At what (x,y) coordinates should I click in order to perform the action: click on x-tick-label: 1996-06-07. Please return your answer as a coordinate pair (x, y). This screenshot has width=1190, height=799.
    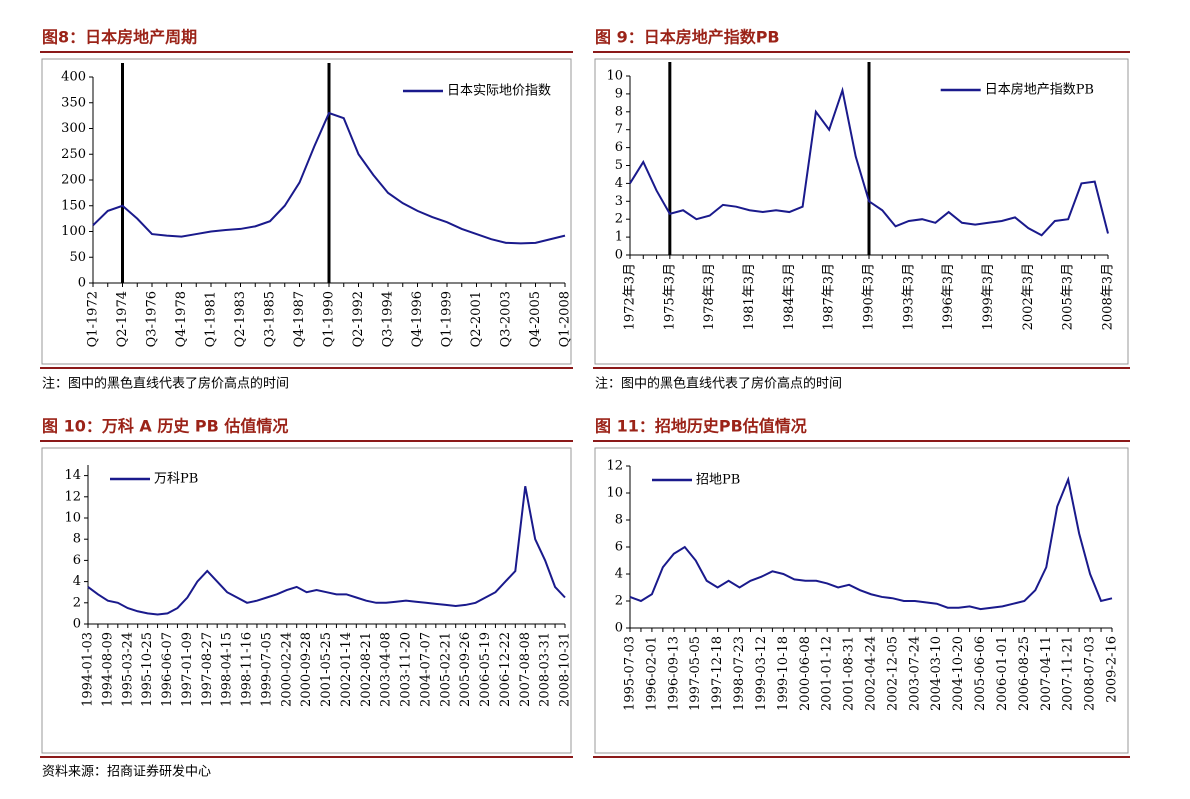
    Looking at the image, I should click on (167, 669).